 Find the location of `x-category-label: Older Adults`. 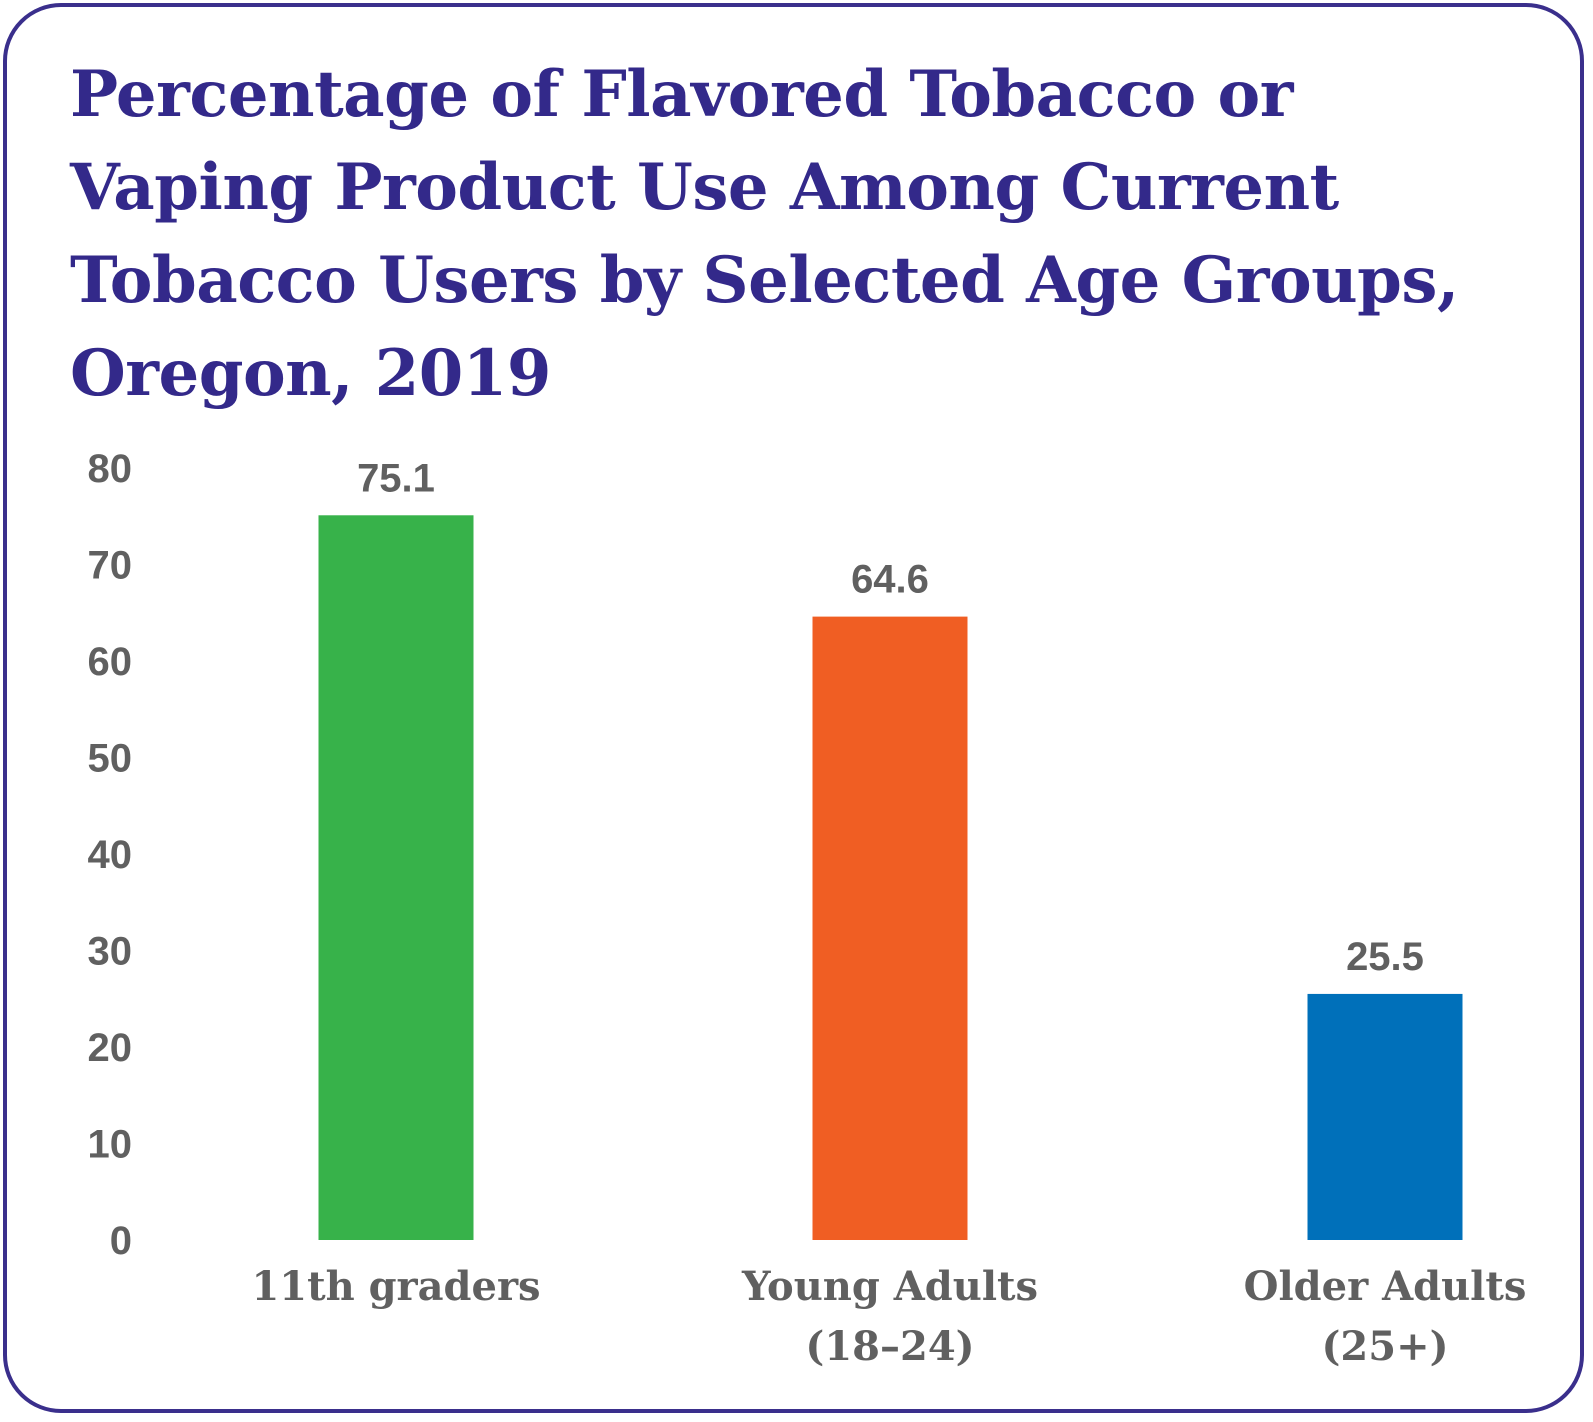

x-category-label: Older Adults is located at coordinates (1385, 1286).